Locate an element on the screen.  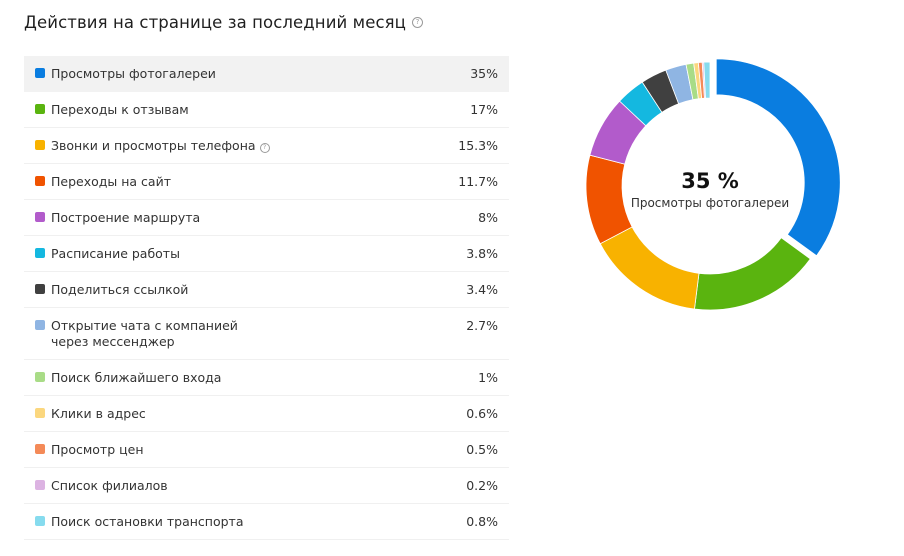
legend-label-text: Просмотры фотогалереи is located at coordinates (133, 73).